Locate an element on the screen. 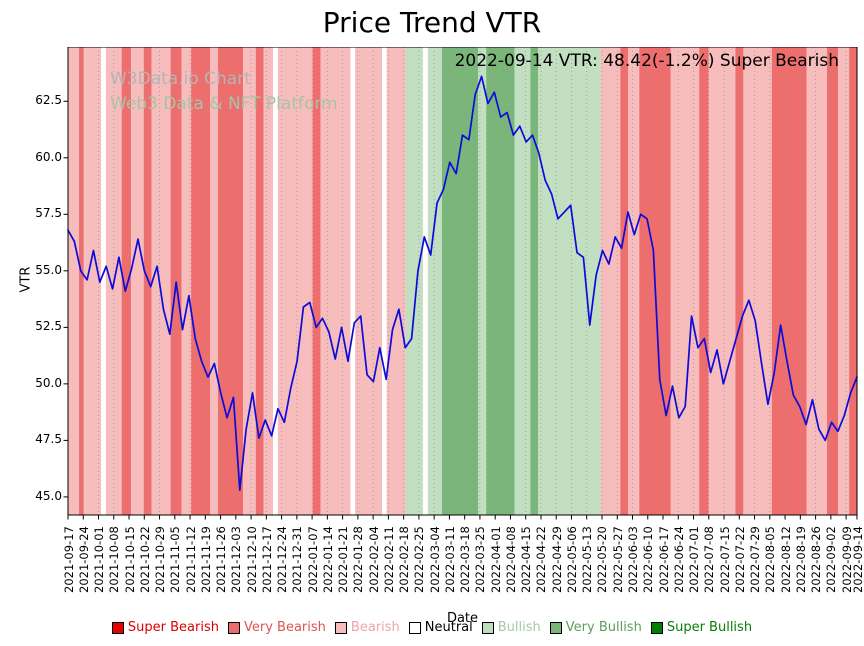  y-tick-label: 45.0 is located at coordinates (48, 495).